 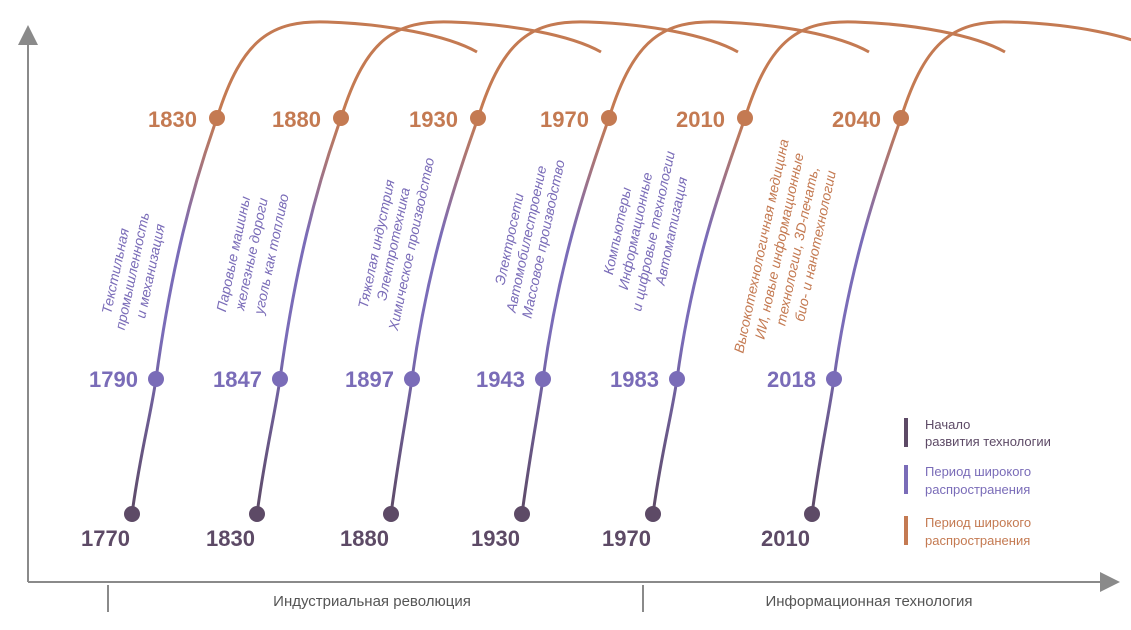 What do you see at coordinates (565, 316) in the screenshot?
I see `wave-4-rise-curve` at bounding box center [565, 316].